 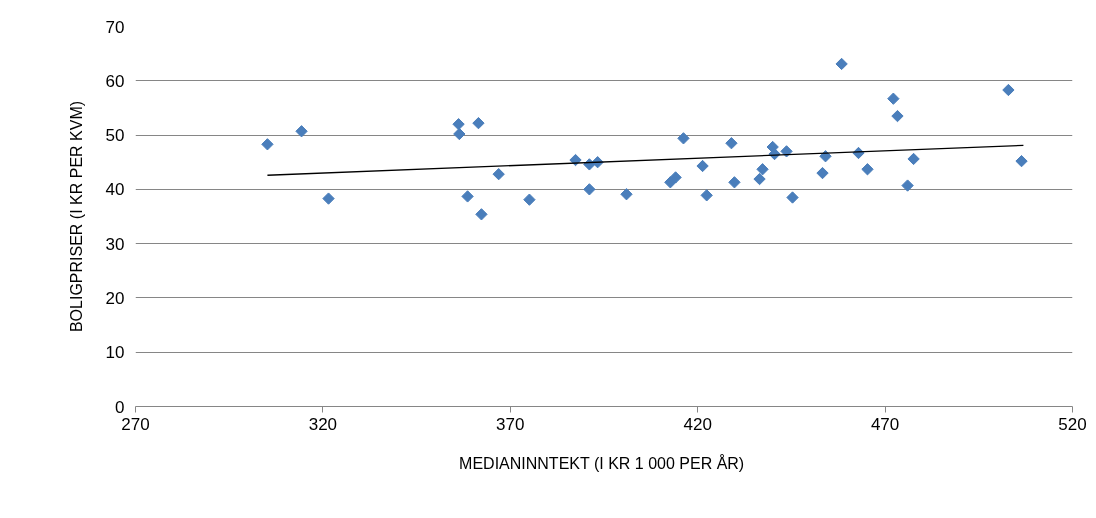 What do you see at coordinates (115, 244) in the screenshot?
I see `y-tick-label: 30` at bounding box center [115, 244].